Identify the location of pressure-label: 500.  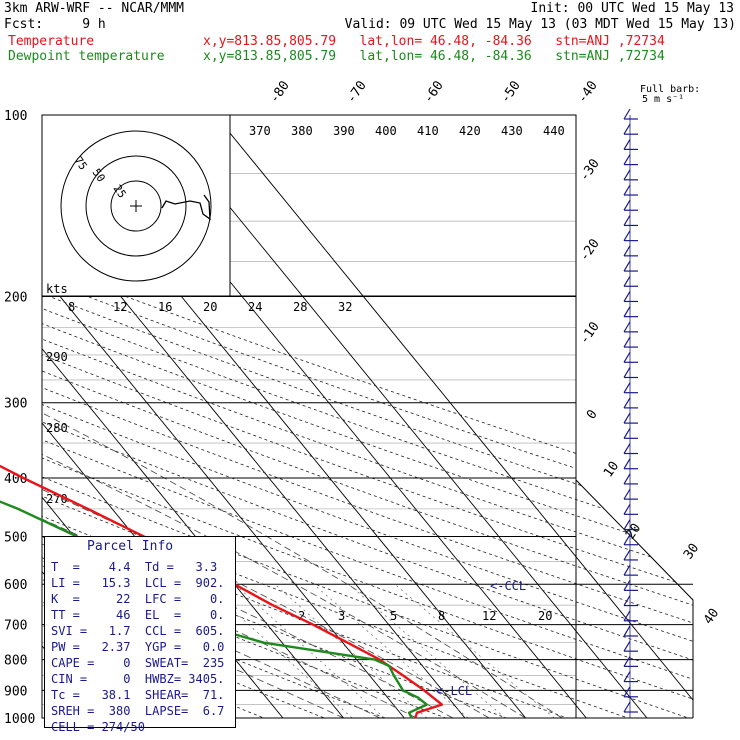
(15, 537).